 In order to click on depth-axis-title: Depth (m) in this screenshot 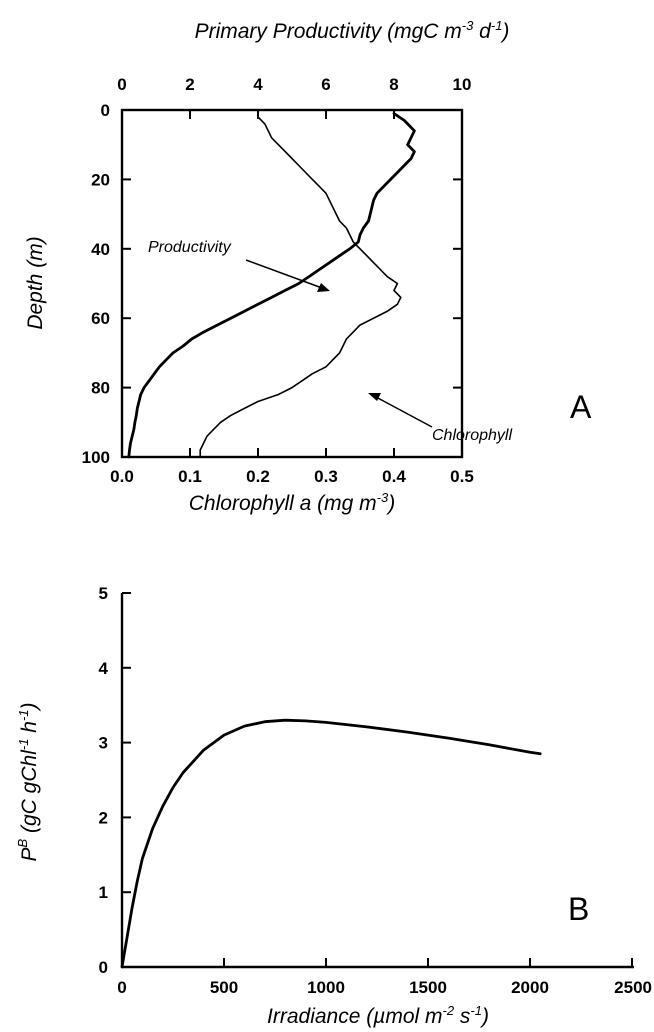, I will do `click(35, 282)`.